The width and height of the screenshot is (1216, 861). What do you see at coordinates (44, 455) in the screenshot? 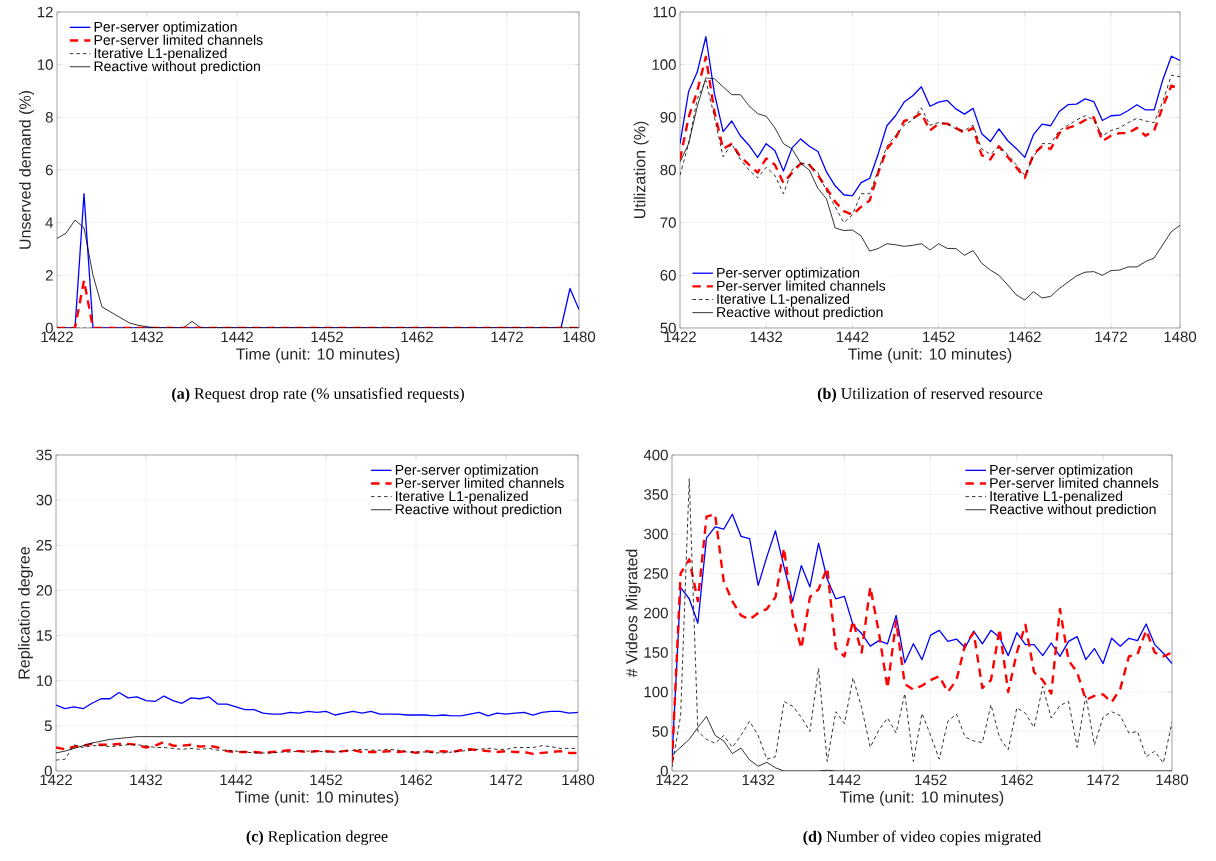
I see `y-tick-label: 35` at bounding box center [44, 455].